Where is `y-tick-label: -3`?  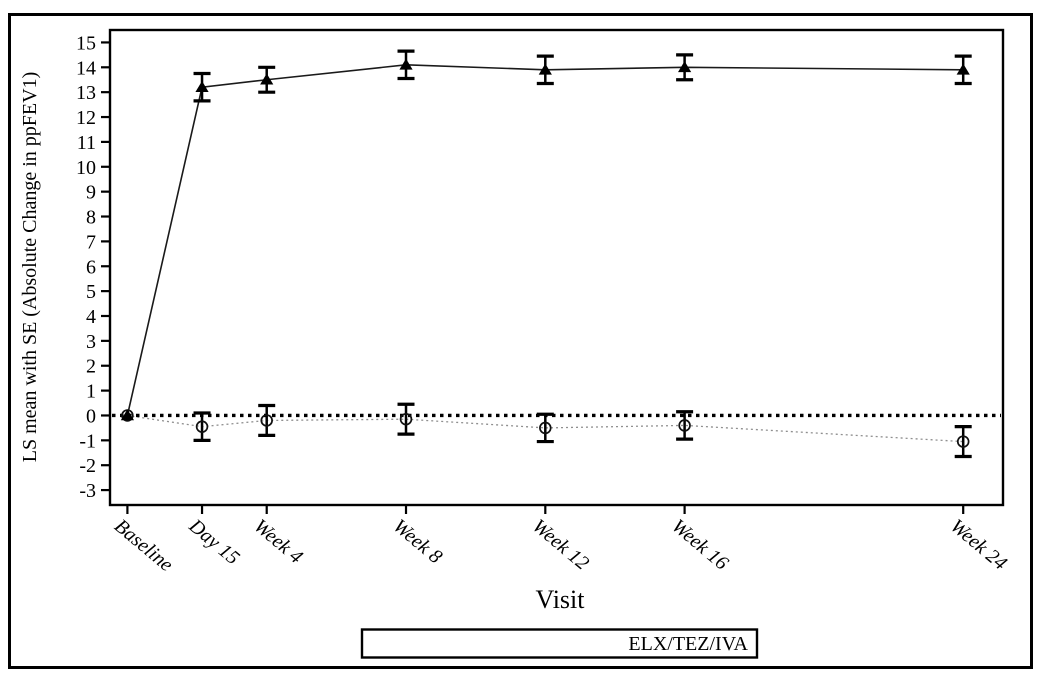
y-tick-label: -3 is located at coordinates (87, 491).